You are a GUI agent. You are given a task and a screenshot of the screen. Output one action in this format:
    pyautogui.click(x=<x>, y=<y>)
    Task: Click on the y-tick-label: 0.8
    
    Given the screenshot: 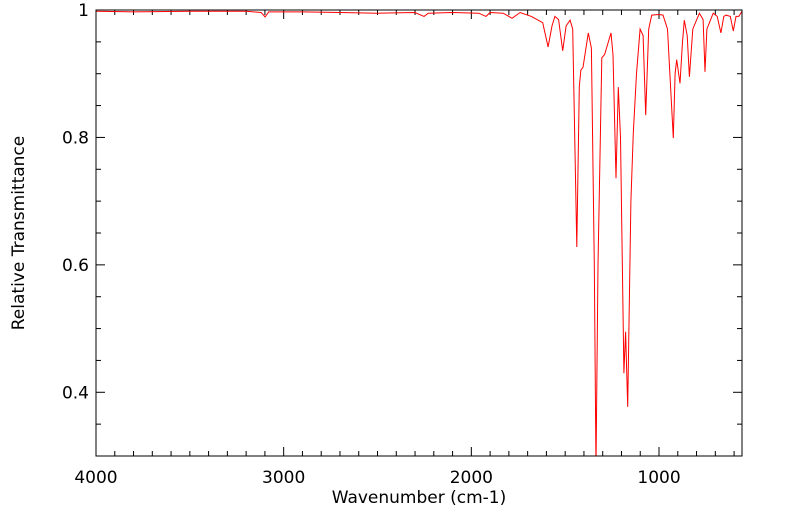 What is the action you would take?
    pyautogui.click(x=75, y=138)
    